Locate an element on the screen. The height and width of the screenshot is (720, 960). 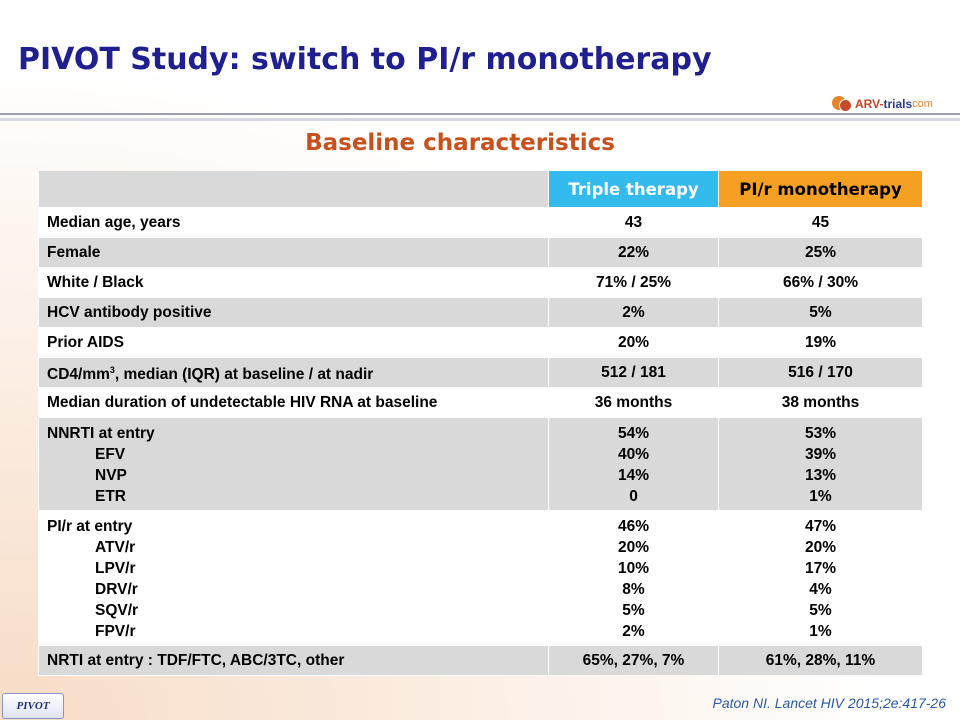
nvp-mono: 13% is located at coordinates (820, 475).